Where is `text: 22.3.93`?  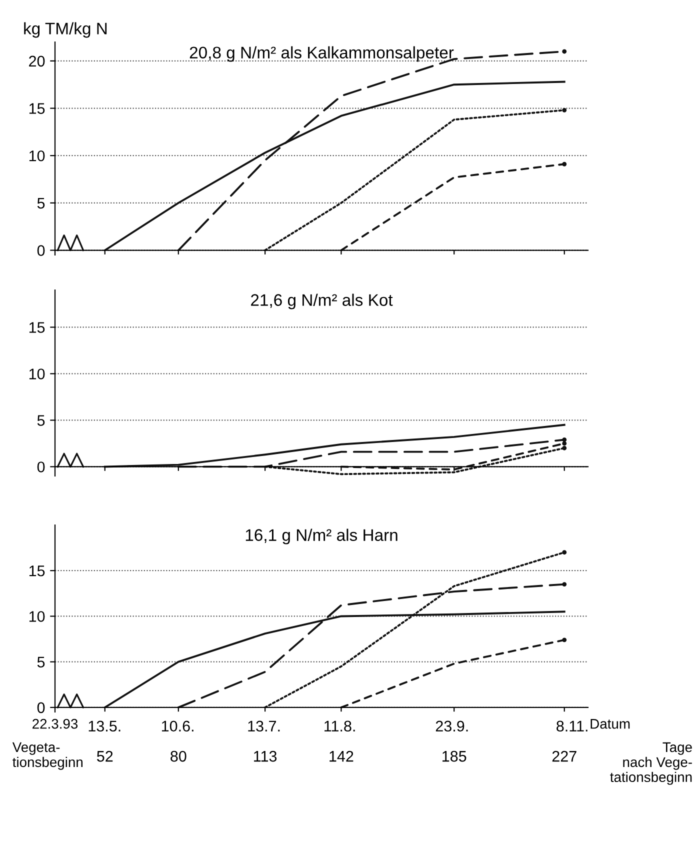 text: 22.3.93 is located at coordinates (55, 723).